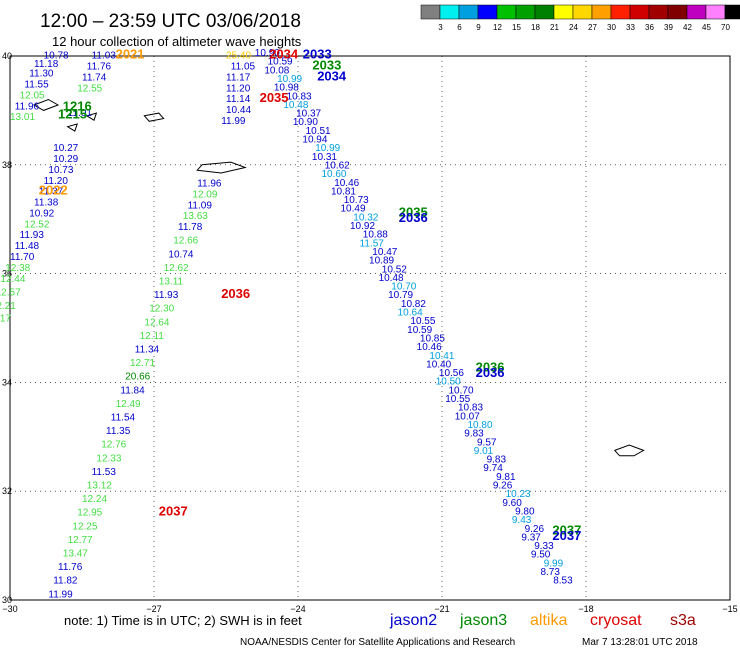 This screenshot has width=740, height=650. What do you see at coordinates (185, 241) in the screenshot?
I see `swh-label: 12.66` at bounding box center [185, 241].